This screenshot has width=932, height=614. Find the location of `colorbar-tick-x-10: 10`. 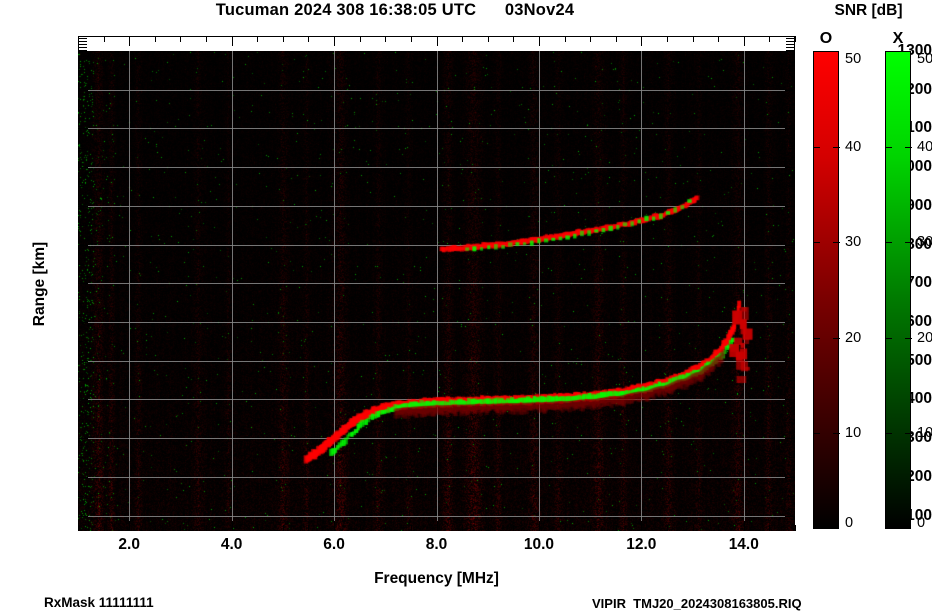

colorbar-tick-x-10: 10 is located at coordinates (924, 433).